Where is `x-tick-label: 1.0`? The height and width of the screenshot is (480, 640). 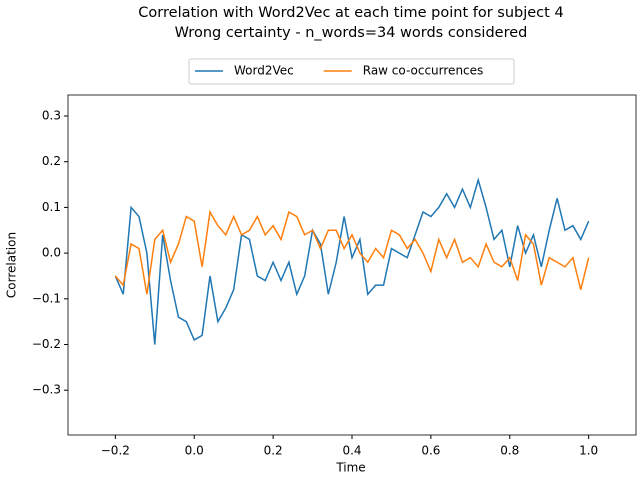 x-tick-label: 1.0 is located at coordinates (588, 451).